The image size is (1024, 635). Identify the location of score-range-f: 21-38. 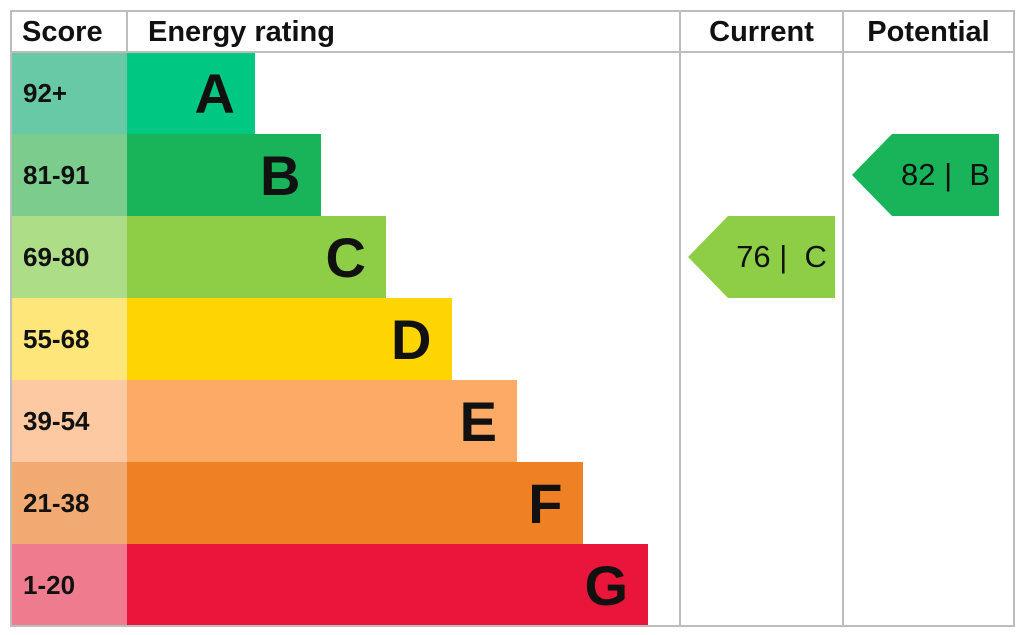
(69, 503).